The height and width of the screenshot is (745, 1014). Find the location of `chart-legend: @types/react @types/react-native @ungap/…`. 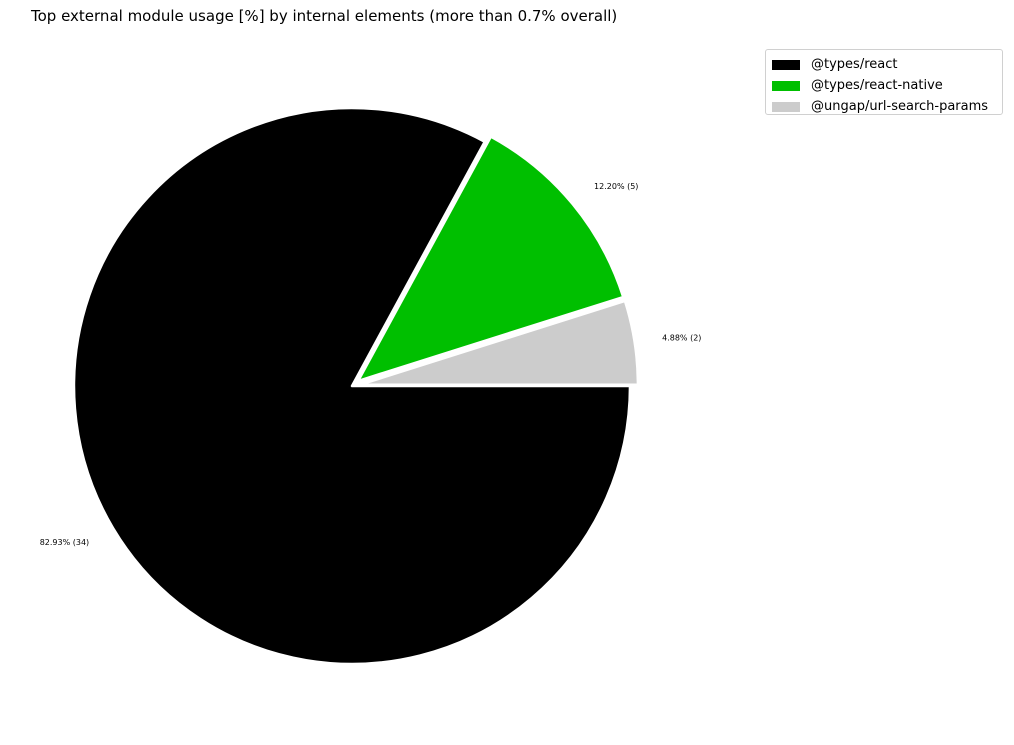

chart-legend: @types/react @types/react-native @ungap/… is located at coordinates (884, 82).